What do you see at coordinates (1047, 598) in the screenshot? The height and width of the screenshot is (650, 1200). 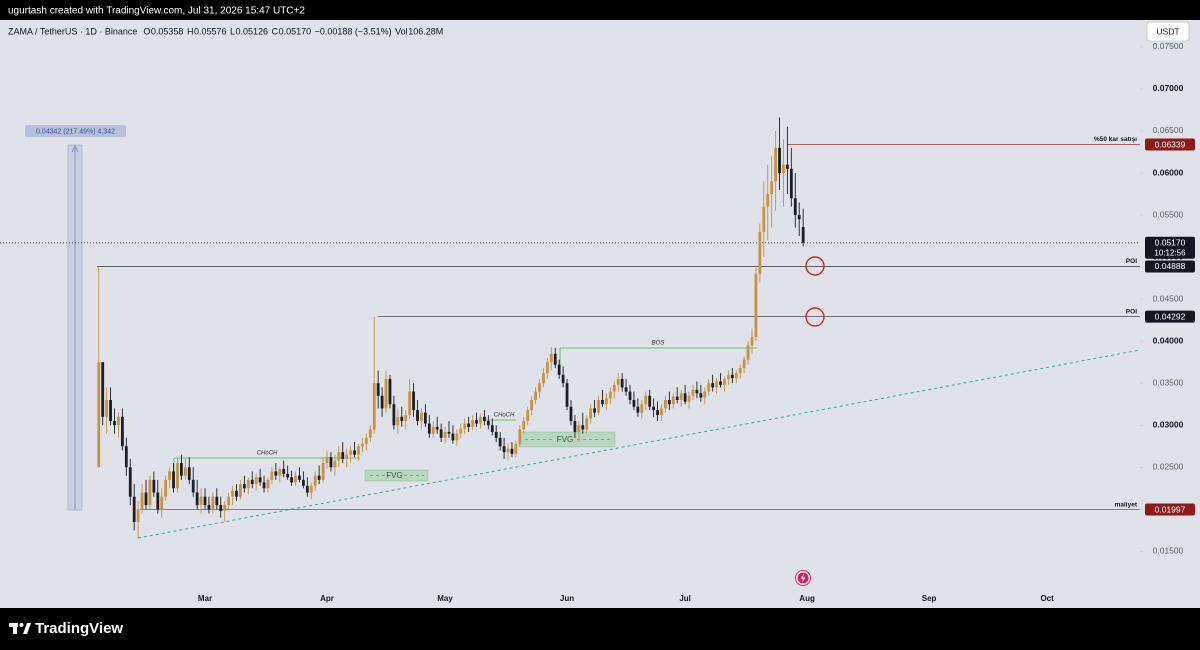 I see `x-tick-label: Oct` at bounding box center [1047, 598].